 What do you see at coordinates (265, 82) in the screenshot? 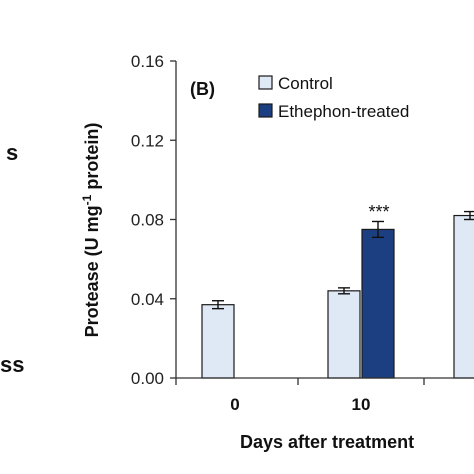
I see `legend-swatch-control` at bounding box center [265, 82].